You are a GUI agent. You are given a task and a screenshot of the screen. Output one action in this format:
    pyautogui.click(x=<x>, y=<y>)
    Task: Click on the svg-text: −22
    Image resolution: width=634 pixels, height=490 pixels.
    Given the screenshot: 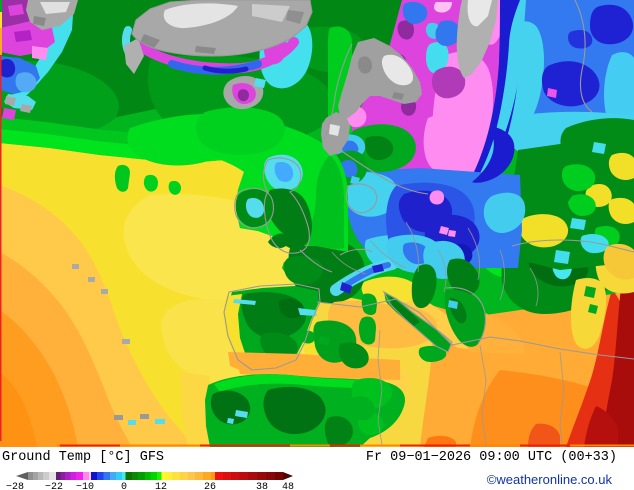 What is the action you would take?
    pyautogui.click(x=54, y=486)
    